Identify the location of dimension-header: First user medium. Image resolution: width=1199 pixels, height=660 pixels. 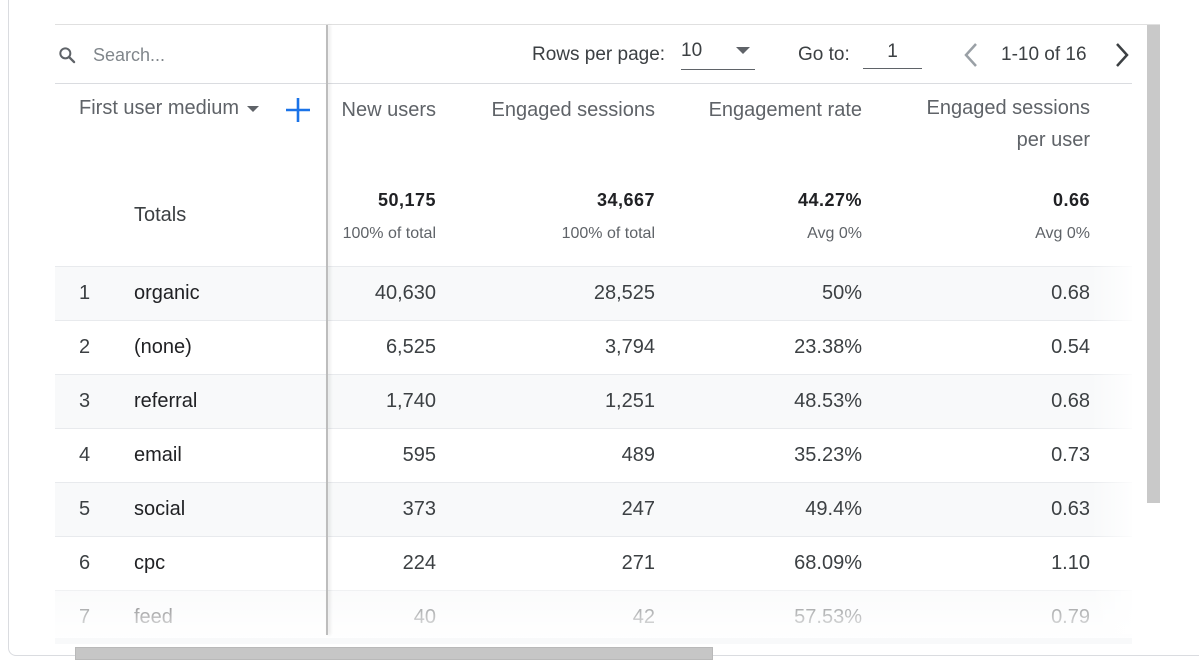
(169, 108).